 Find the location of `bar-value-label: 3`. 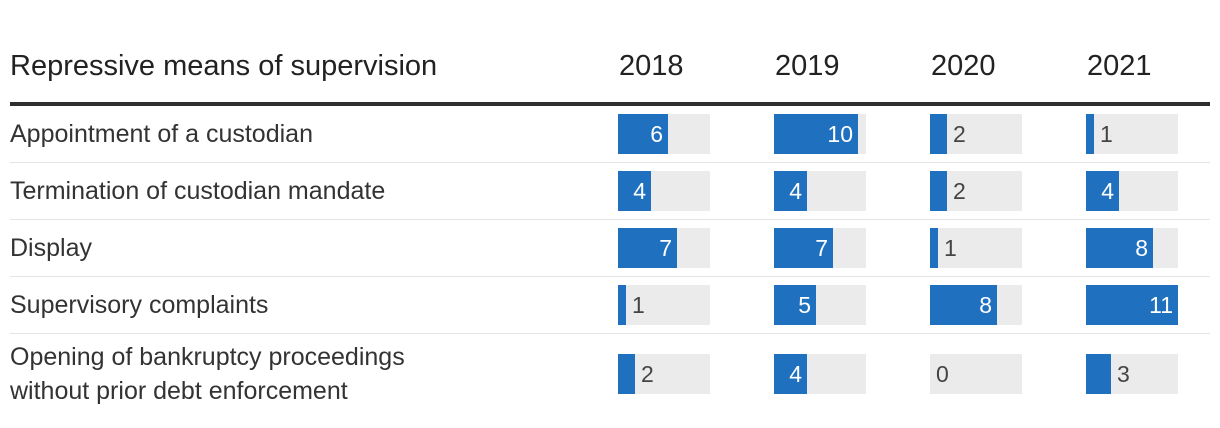

bar-value-label: 3 is located at coordinates (1123, 374).